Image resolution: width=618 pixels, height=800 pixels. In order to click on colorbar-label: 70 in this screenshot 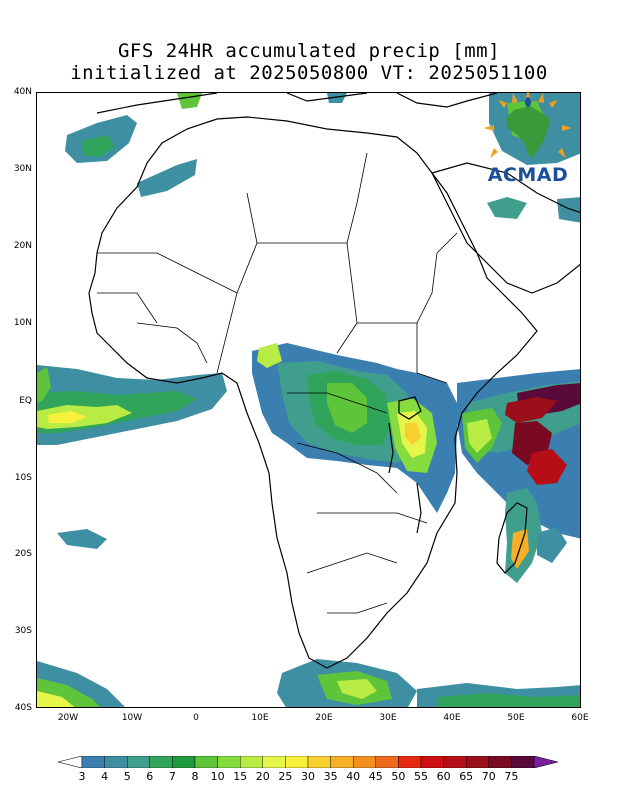, I will do `click(488, 776)`.